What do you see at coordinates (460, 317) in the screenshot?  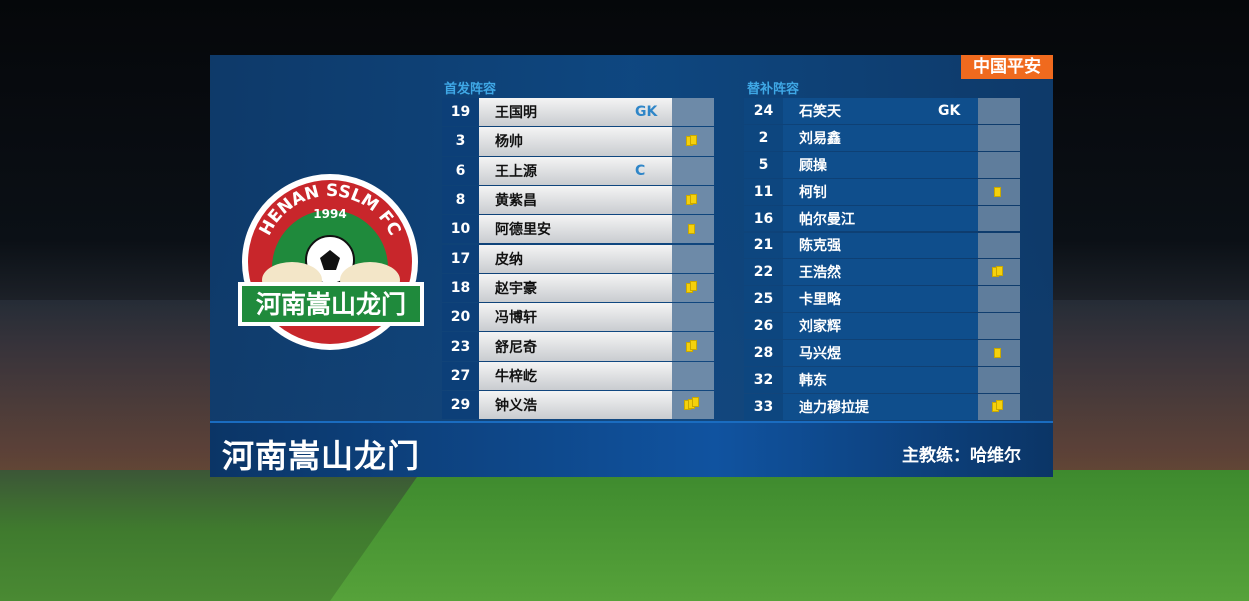 I see `player-number: 20` at bounding box center [460, 317].